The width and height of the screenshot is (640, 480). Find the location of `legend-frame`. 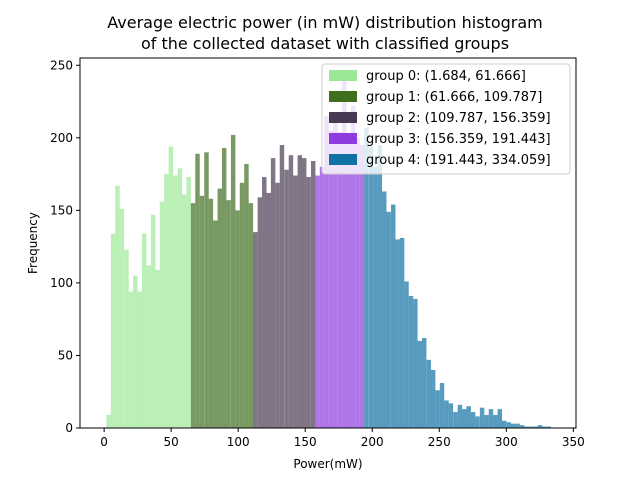

legend-frame is located at coordinates (446, 119).